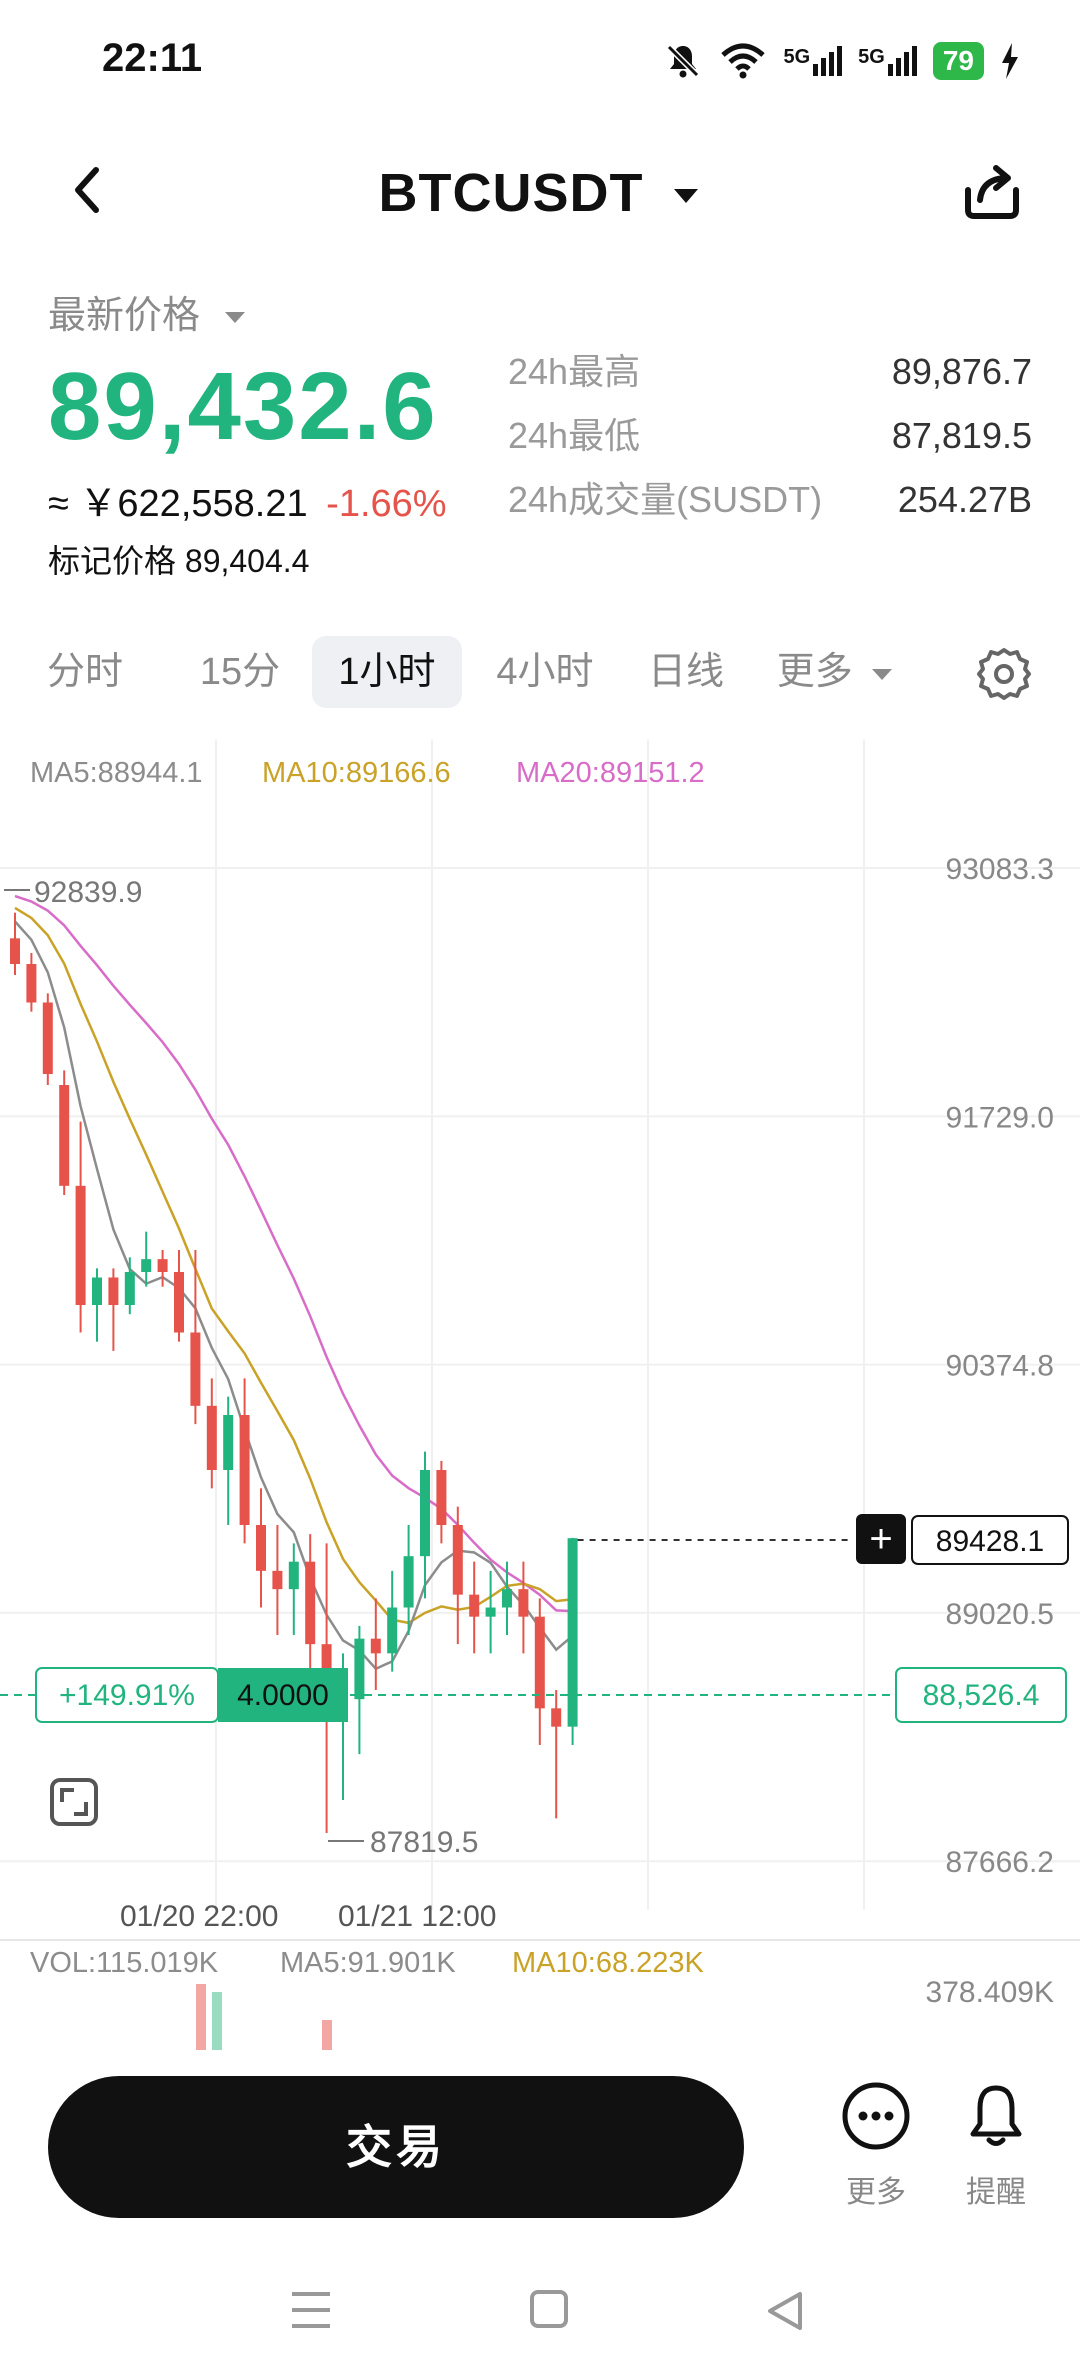  I want to click on volume-y-tick: 378.409K, so click(990, 1992).